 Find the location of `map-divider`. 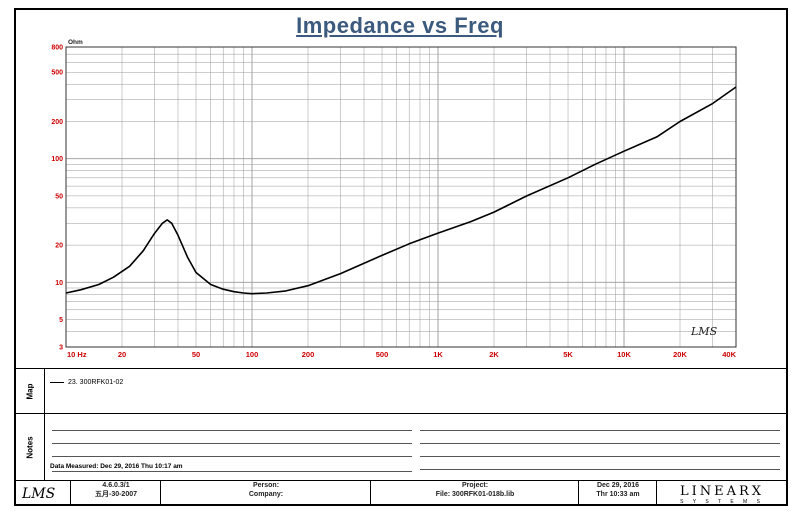

map-divider is located at coordinates (402, 368).